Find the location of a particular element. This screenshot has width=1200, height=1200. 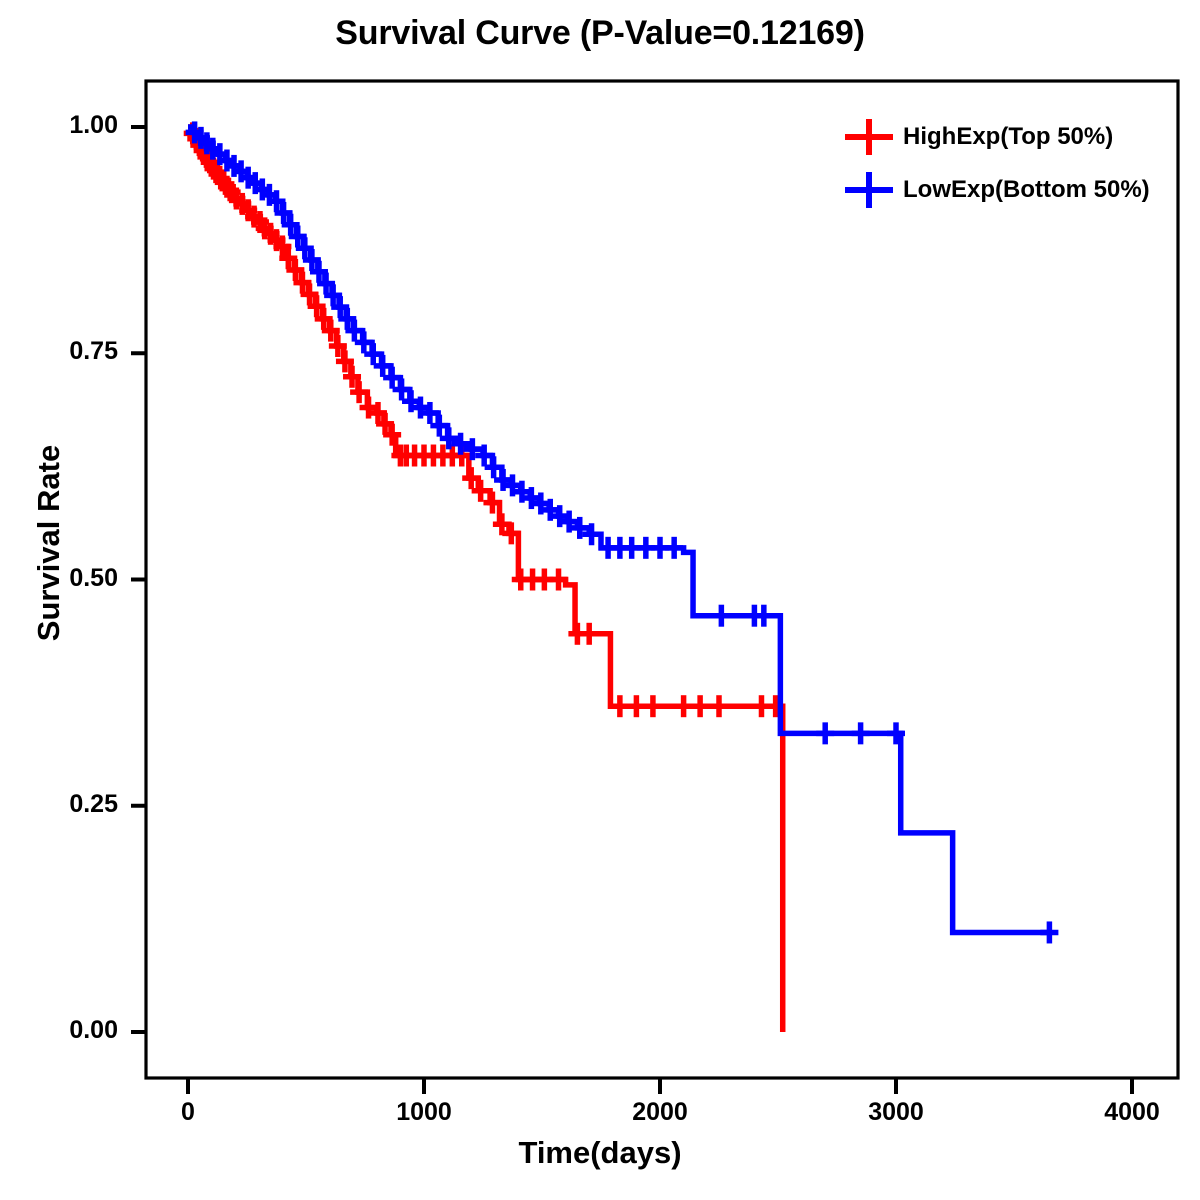

x-tick-label: 3000 is located at coordinates (896, 1112).